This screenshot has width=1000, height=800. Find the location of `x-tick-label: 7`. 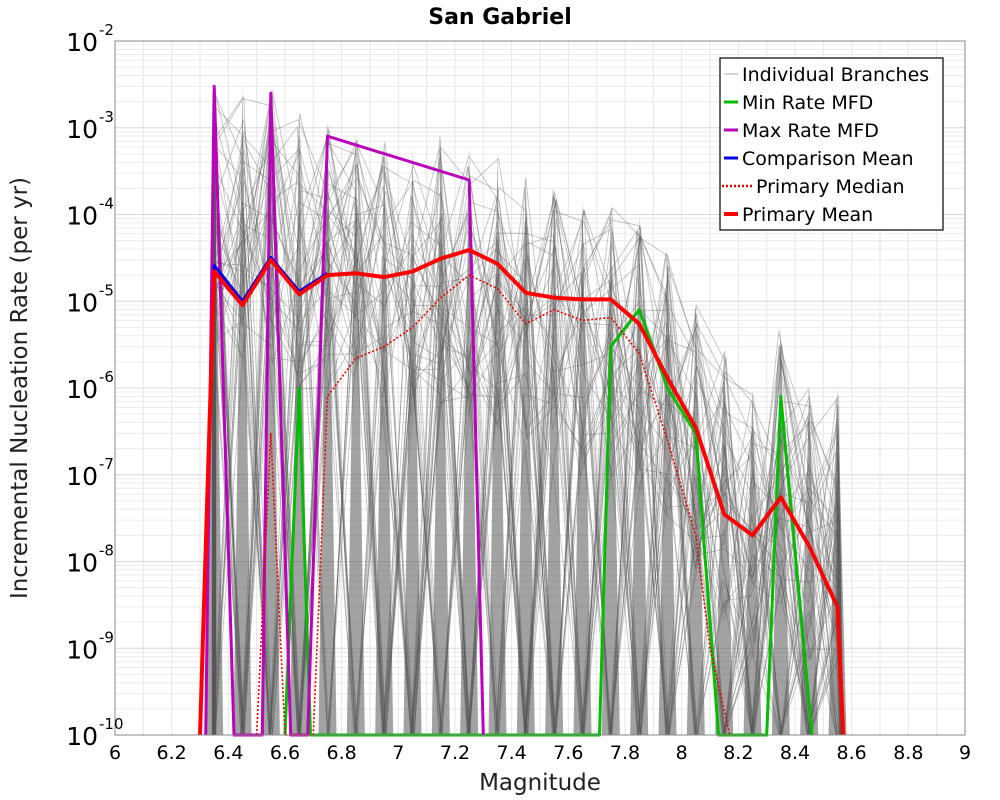

x-tick-label: 7 is located at coordinates (398, 753).